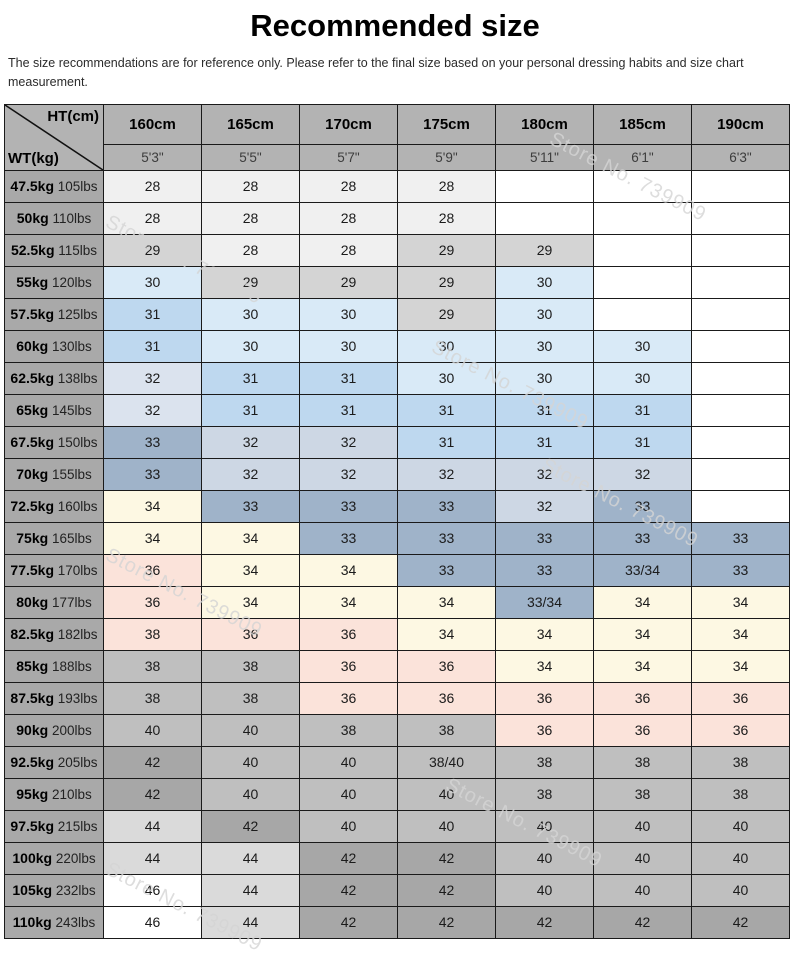 This screenshot has width=790, height=957. Describe the element at coordinates (54, 137) in the screenshot. I see `corner-cell: HT(cm) WT(kg)` at that location.